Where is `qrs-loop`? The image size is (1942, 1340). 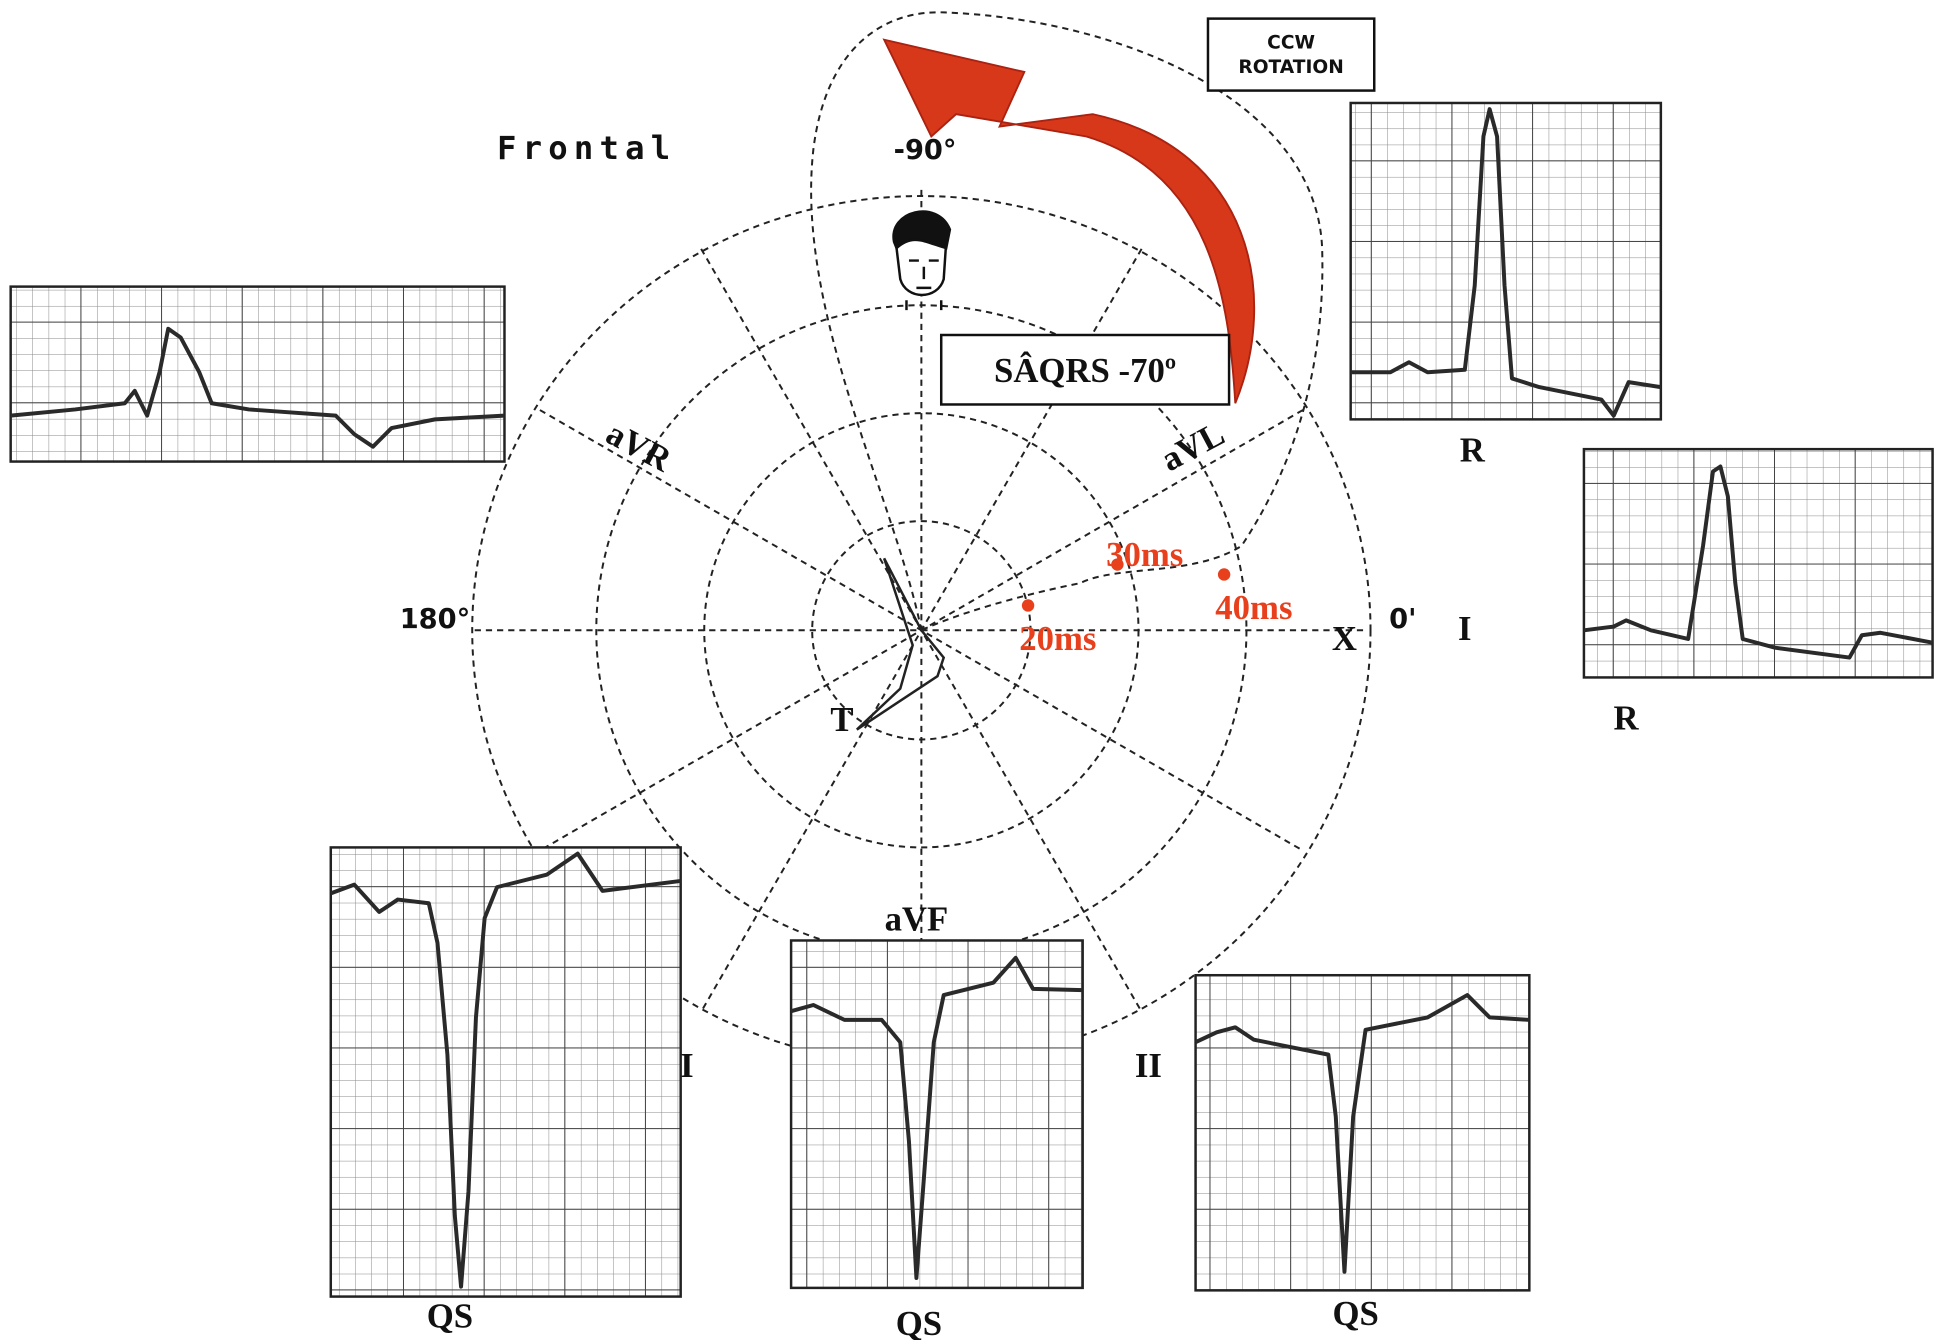
qrs-loop is located at coordinates (1067, 321).